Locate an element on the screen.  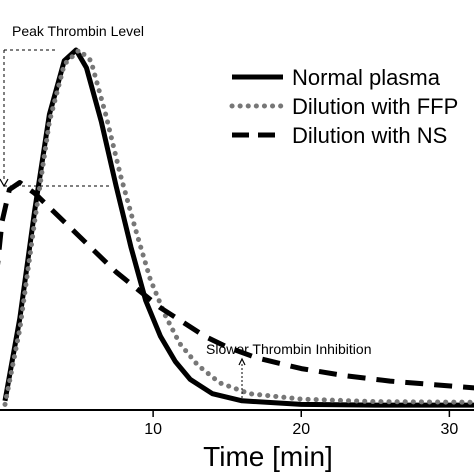
annotation-inhibition: Slower Thrombin Inhibition is located at coordinates (289, 349).